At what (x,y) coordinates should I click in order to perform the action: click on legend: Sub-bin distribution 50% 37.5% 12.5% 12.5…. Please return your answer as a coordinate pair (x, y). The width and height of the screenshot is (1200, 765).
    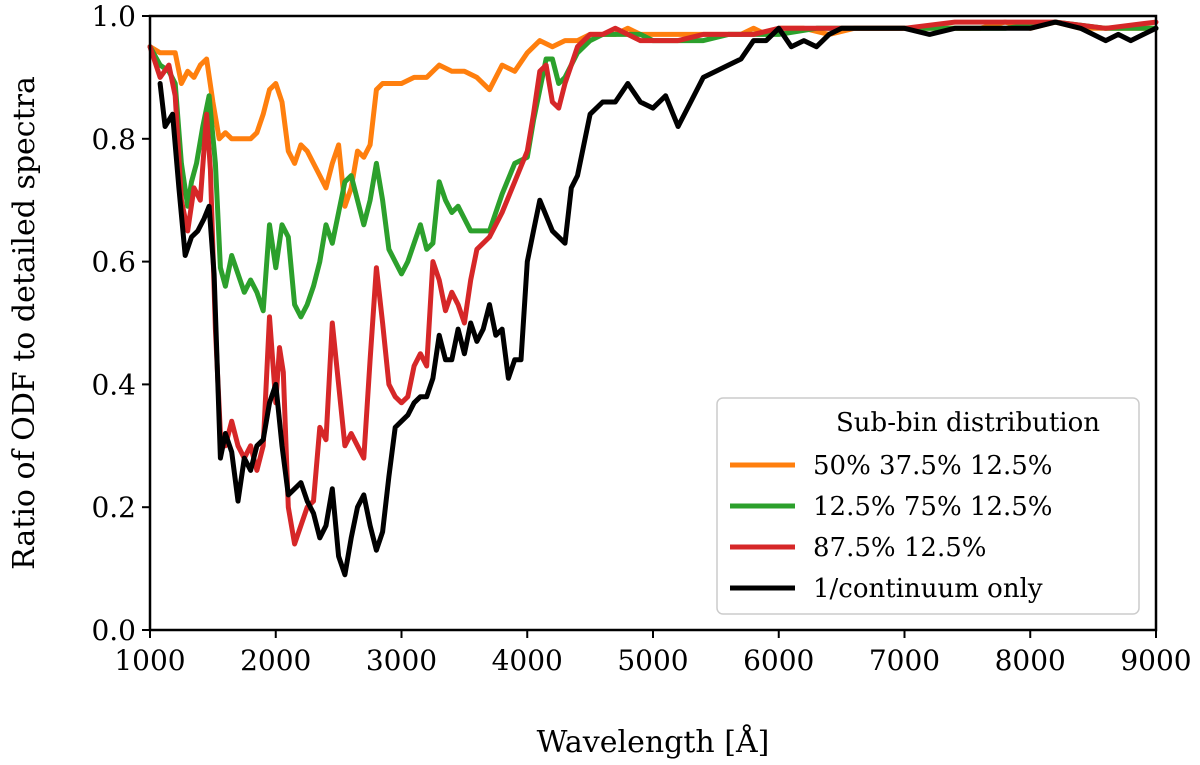
    Looking at the image, I should click on (928, 506).